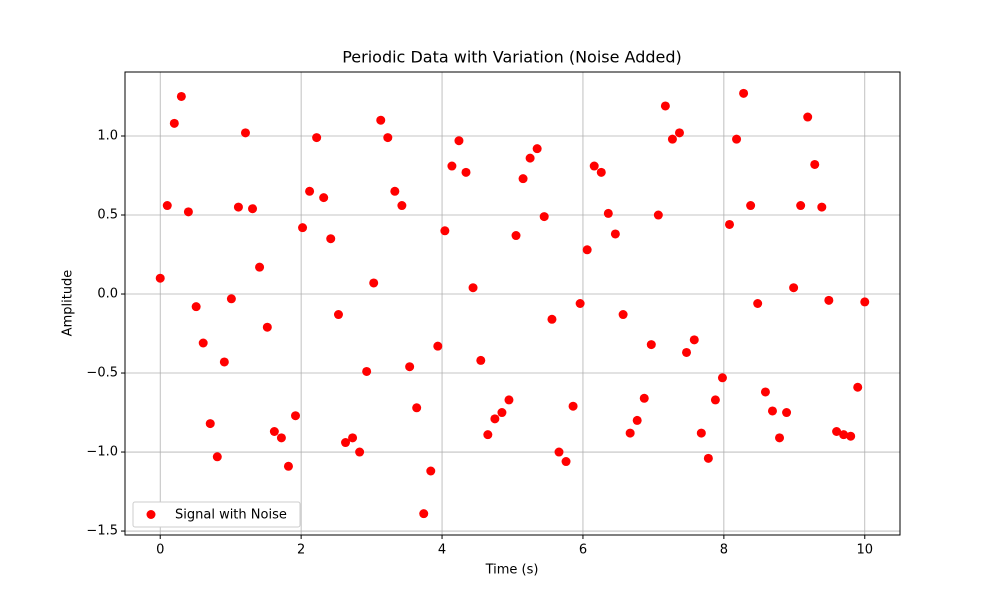  Describe the element at coordinates (107, 294) in the screenshot. I see `y-tick-label: 0.0` at that location.